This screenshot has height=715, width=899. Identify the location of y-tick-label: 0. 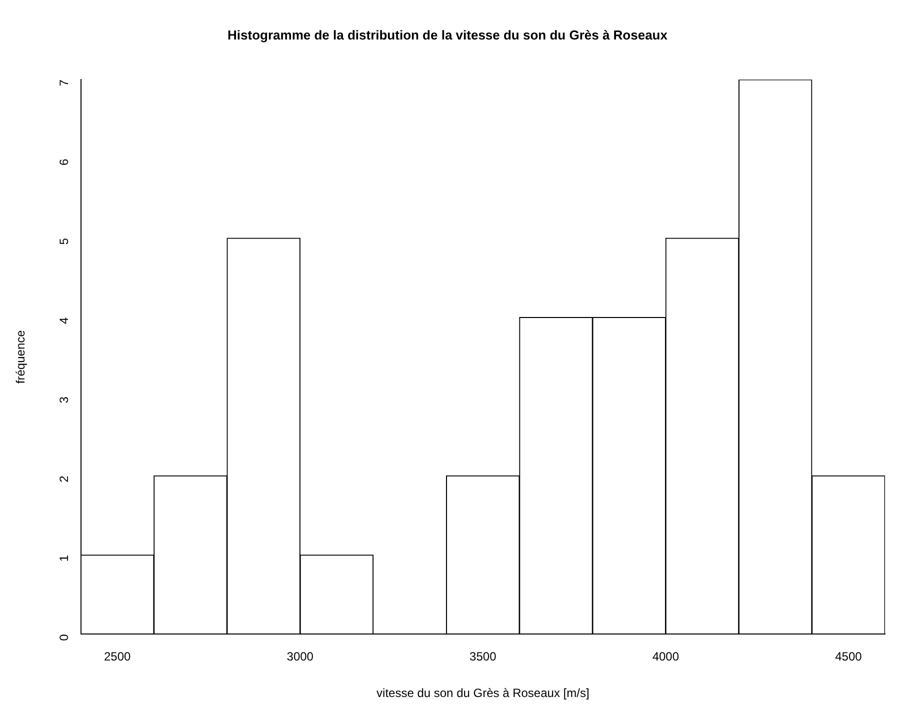
(64, 637).